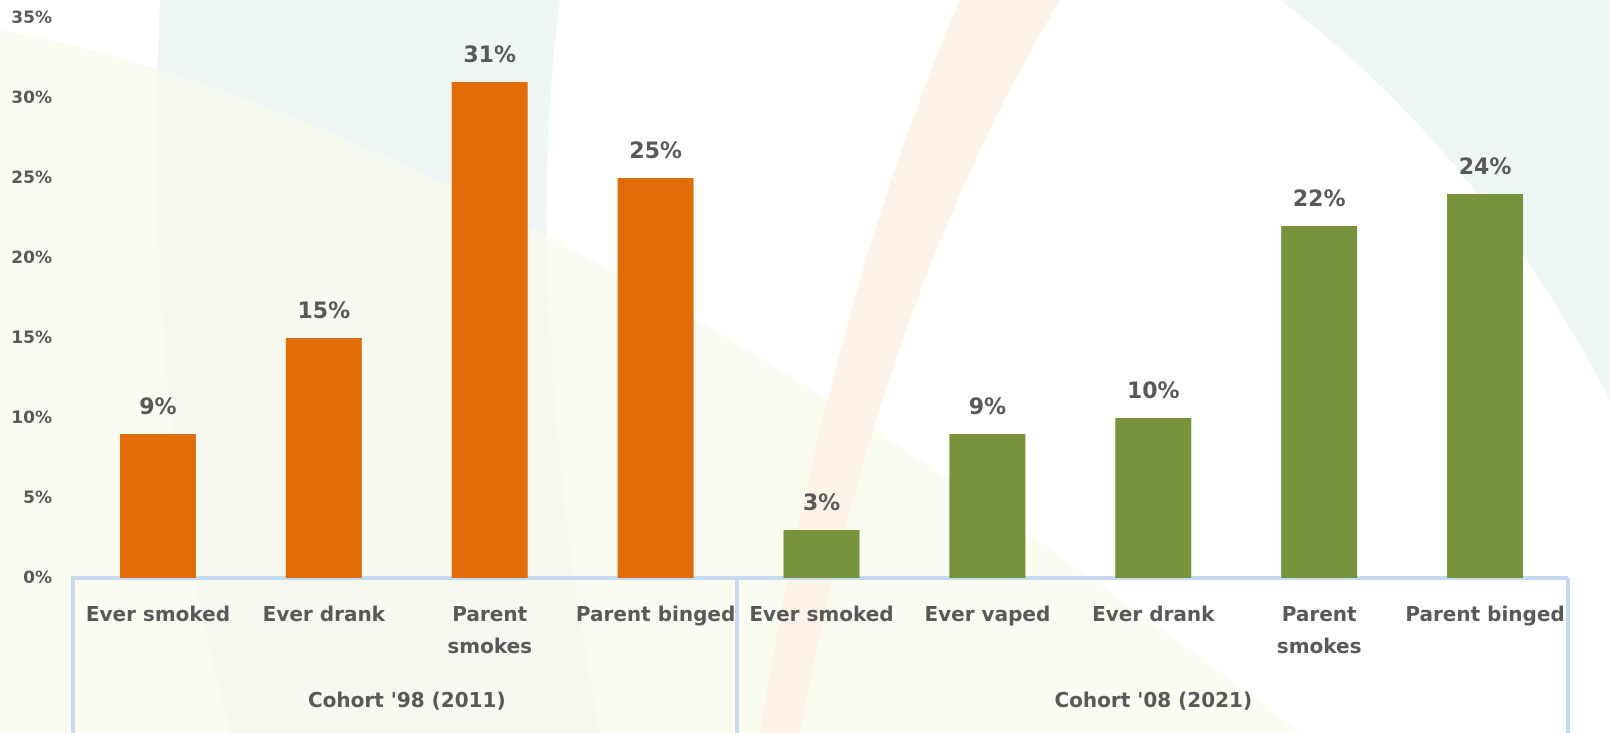  What do you see at coordinates (37, 498) in the screenshot?
I see `y-tick-label: 5%` at bounding box center [37, 498].